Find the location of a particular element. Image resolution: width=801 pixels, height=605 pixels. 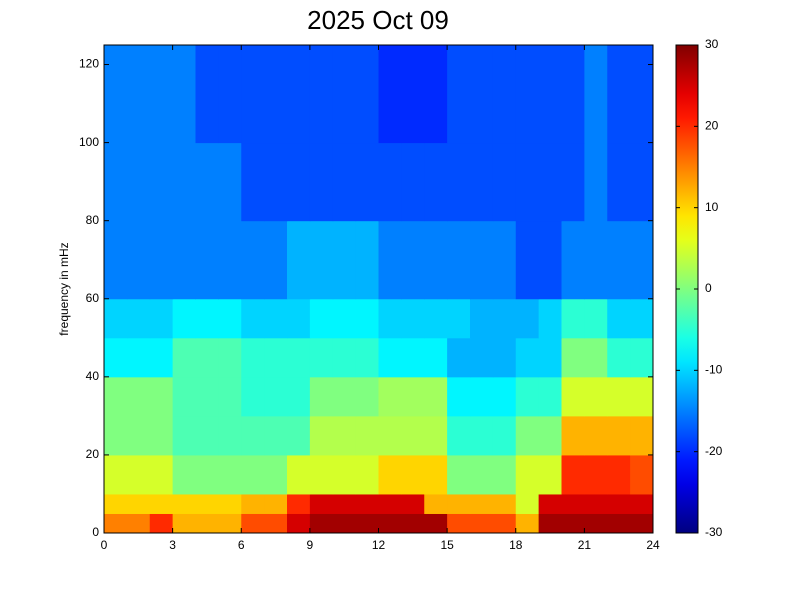

x-tick-label: 0 is located at coordinates (104, 545).